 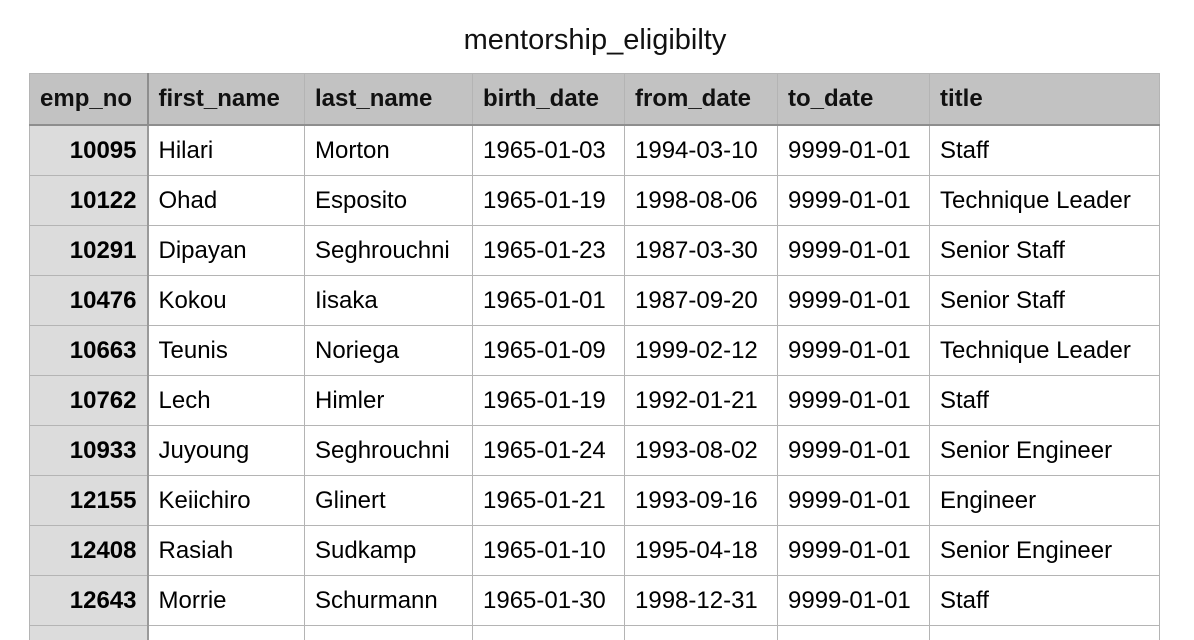 What do you see at coordinates (549, 351) in the screenshot?
I see `cell-birth-date: 1965-01-09` at bounding box center [549, 351].